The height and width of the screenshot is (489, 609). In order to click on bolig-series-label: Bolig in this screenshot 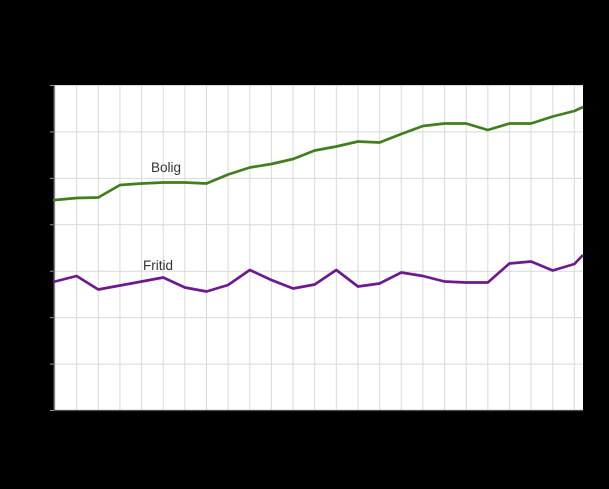, I will do `click(166, 167)`.